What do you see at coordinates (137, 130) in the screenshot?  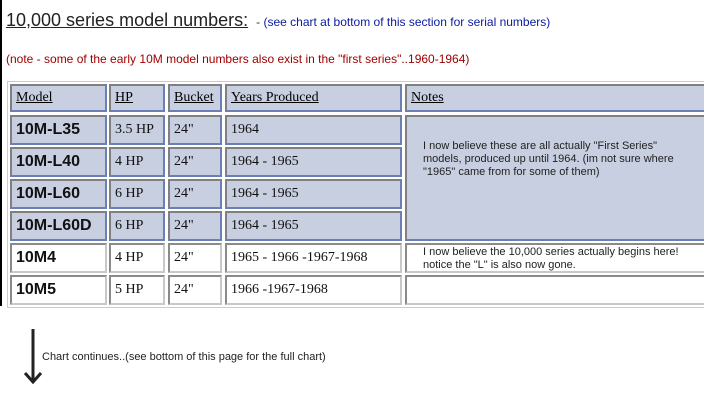 I see `cell-hp: 3.5 HP` at bounding box center [137, 130].